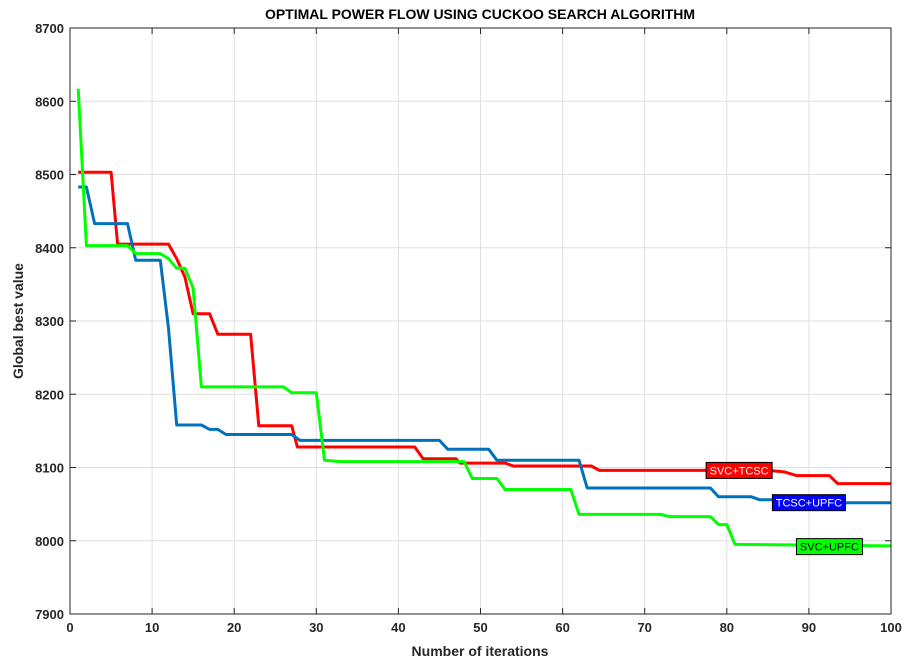 The height and width of the screenshot is (664, 908). What do you see at coordinates (234, 627) in the screenshot?
I see `x-tick-label: 20` at bounding box center [234, 627].